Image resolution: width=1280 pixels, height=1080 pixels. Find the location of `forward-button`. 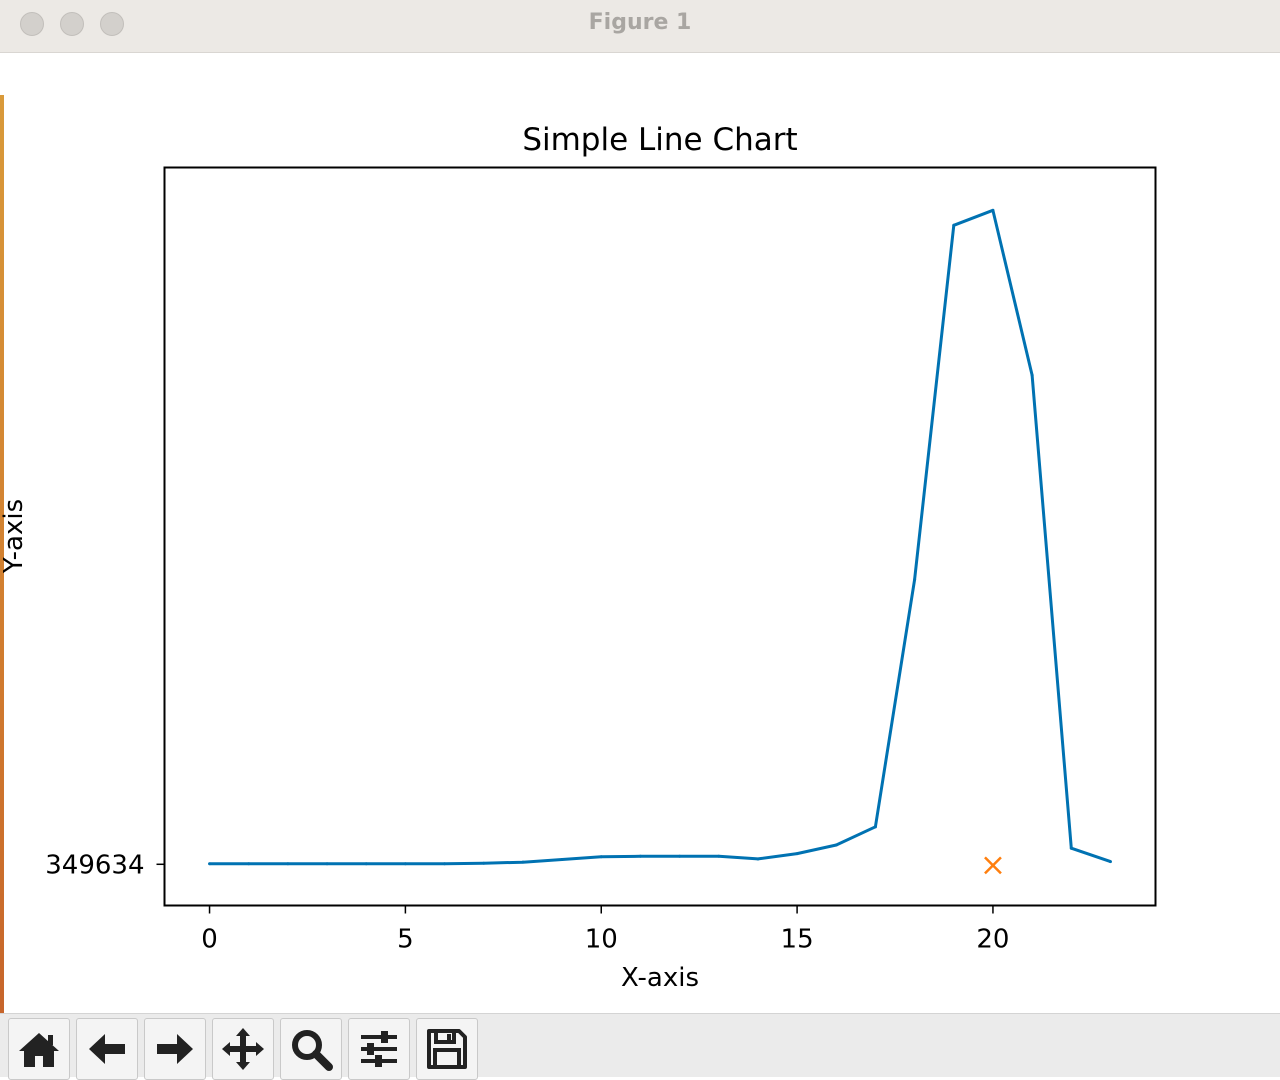

forward-button is located at coordinates (175, 1049).